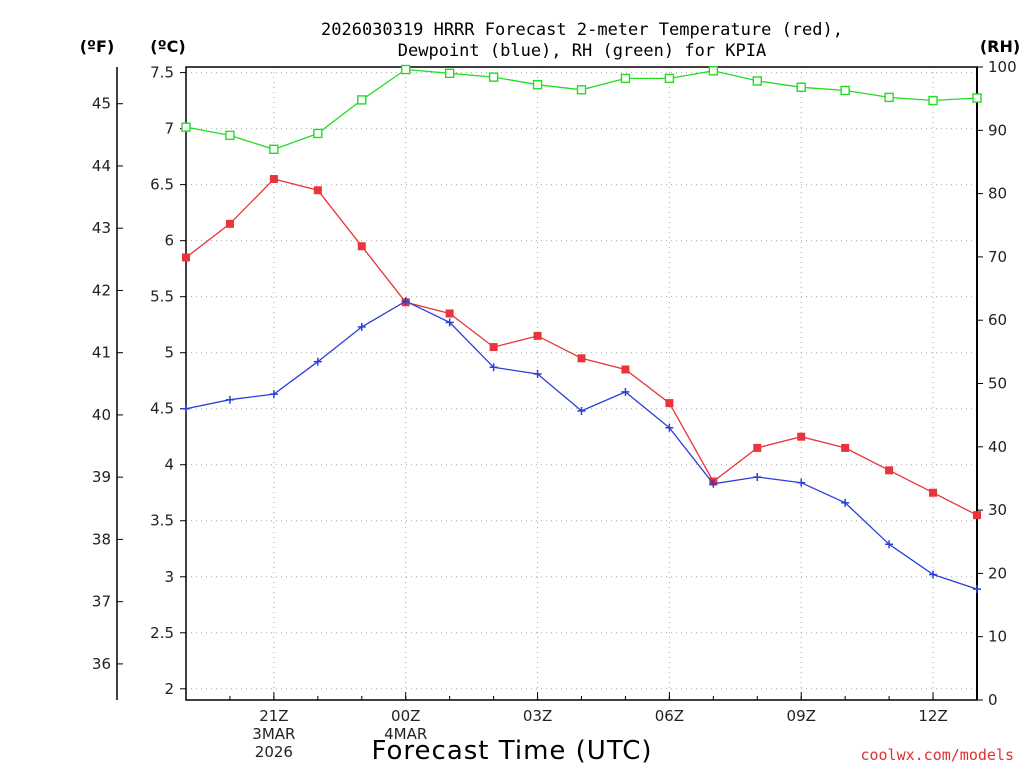 Image resolution: width=1024 pixels, height=768 pixels. Describe the element at coordinates (997, 384) in the screenshot. I see `rh-tick-label: 50` at that location.